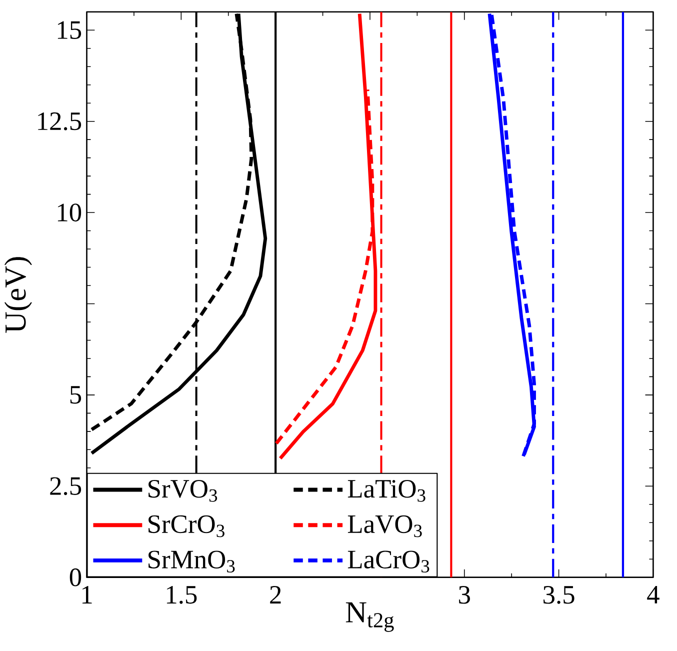 This screenshot has height=651, width=677. I want to click on legend-label: LaVO$_{3}$, so click(385, 526).